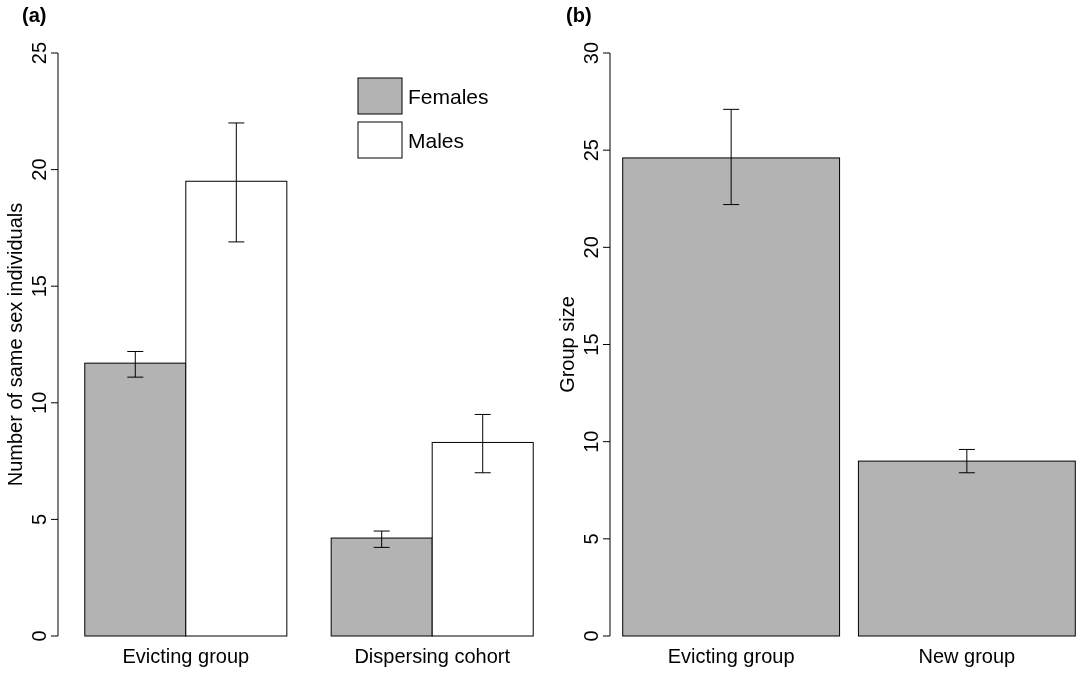  I want to click on chart-title: (a), so click(34, 15).